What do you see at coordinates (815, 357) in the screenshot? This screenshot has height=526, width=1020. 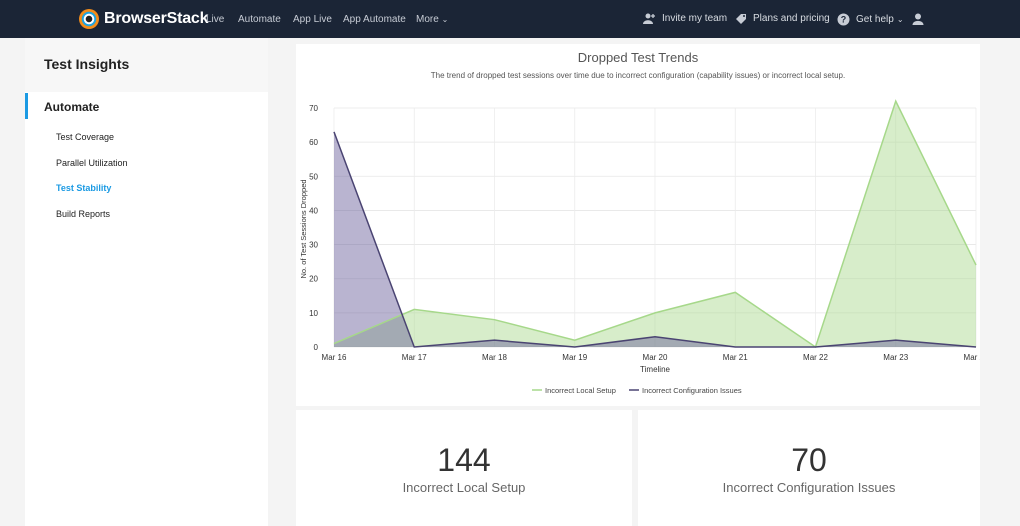 I see `x-tick-label: Mar 22` at bounding box center [815, 357].